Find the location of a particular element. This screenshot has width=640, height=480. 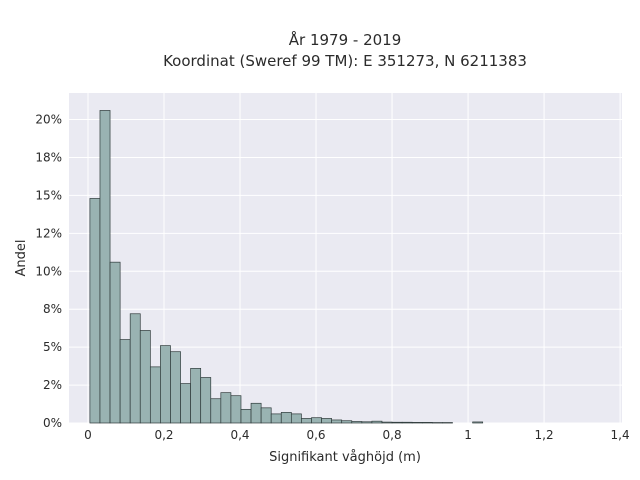

y-tick-label-3: 8% is located at coordinates (52, 309).